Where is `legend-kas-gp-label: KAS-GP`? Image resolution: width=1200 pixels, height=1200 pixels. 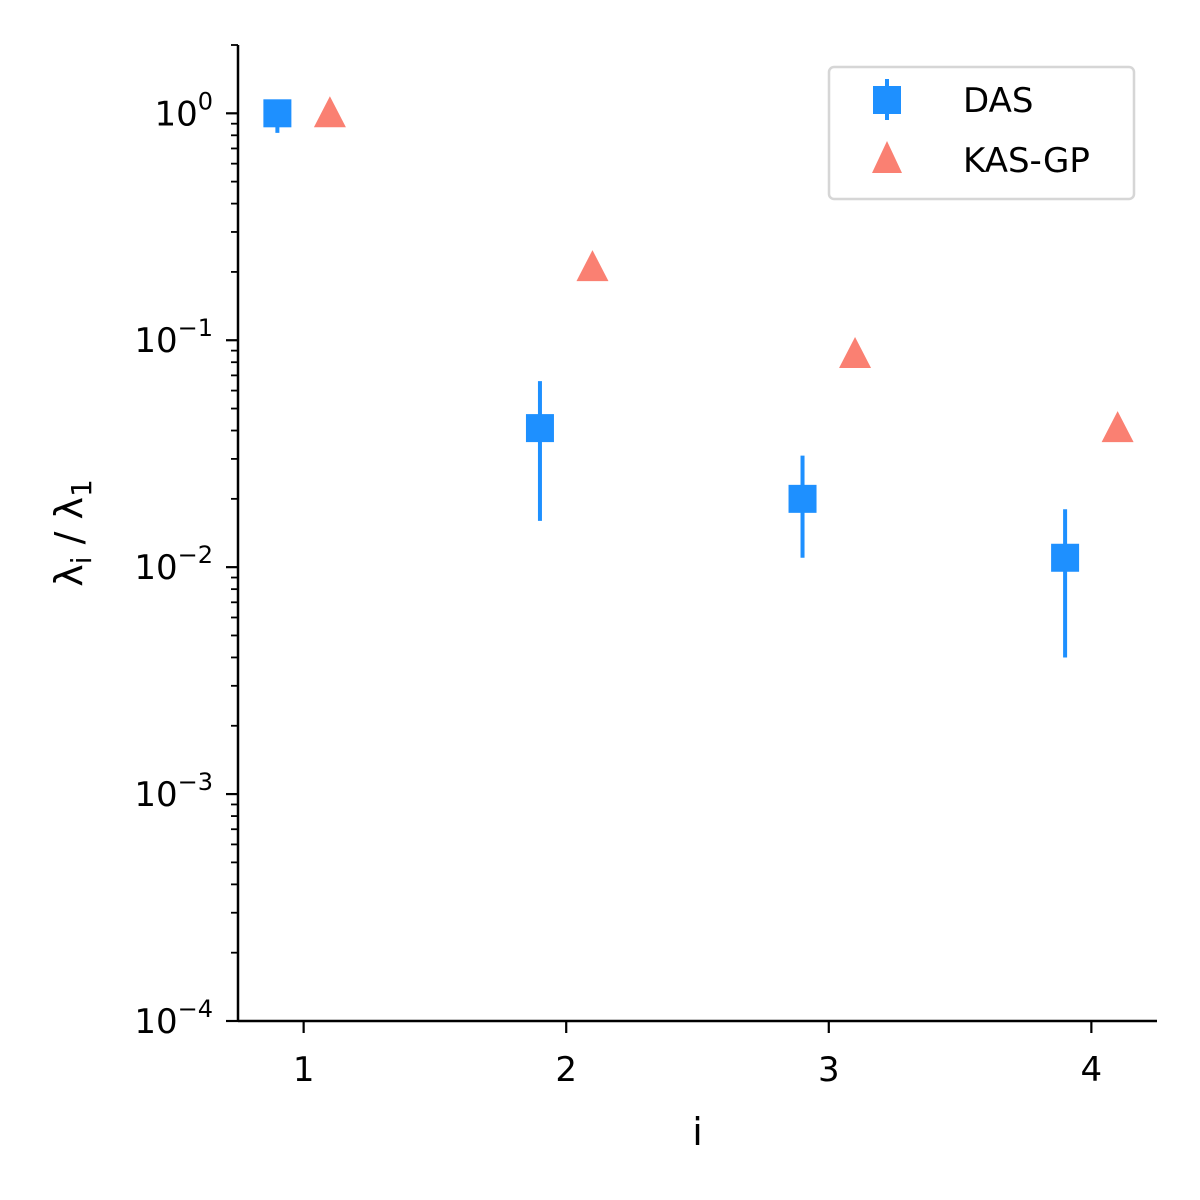
legend-kas-gp-label: KAS-GP is located at coordinates (1026, 161).